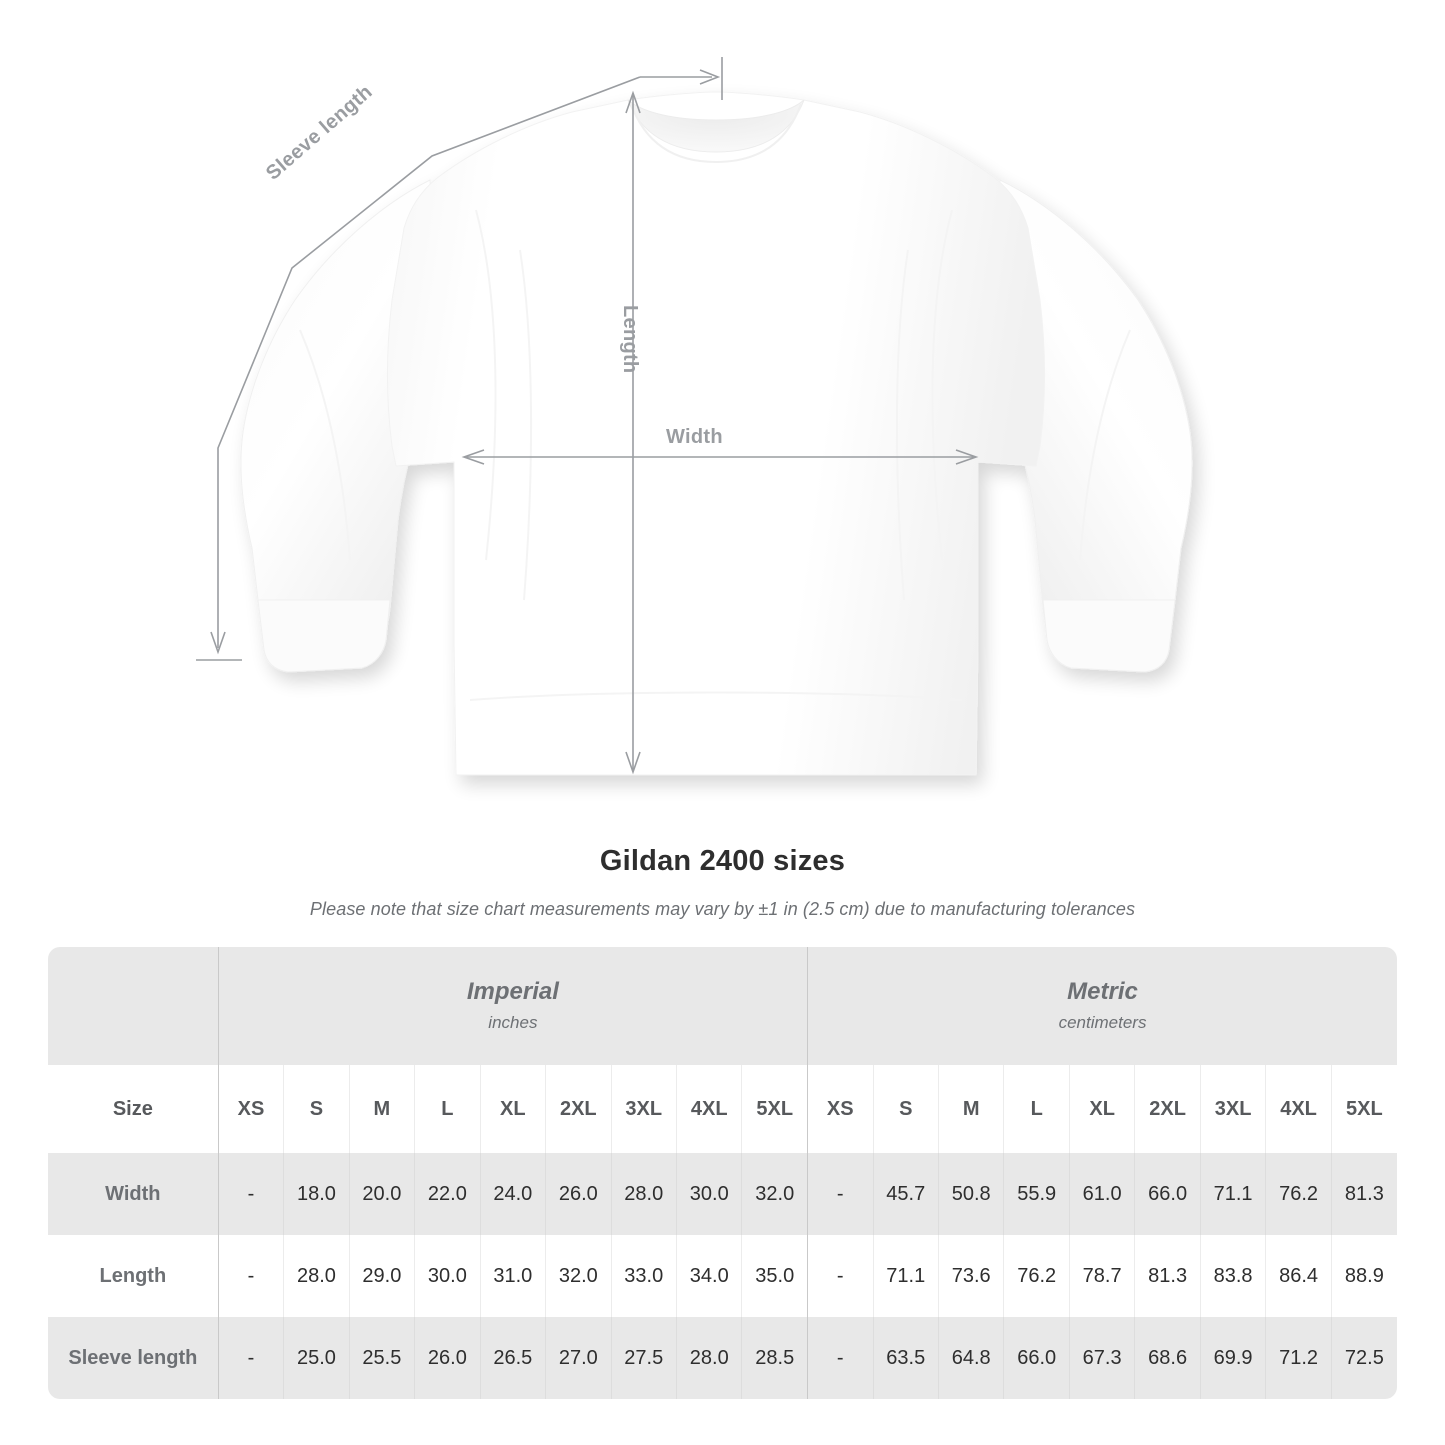  What do you see at coordinates (512, 991) in the screenshot?
I see `unit-name: Imperial` at bounding box center [512, 991].